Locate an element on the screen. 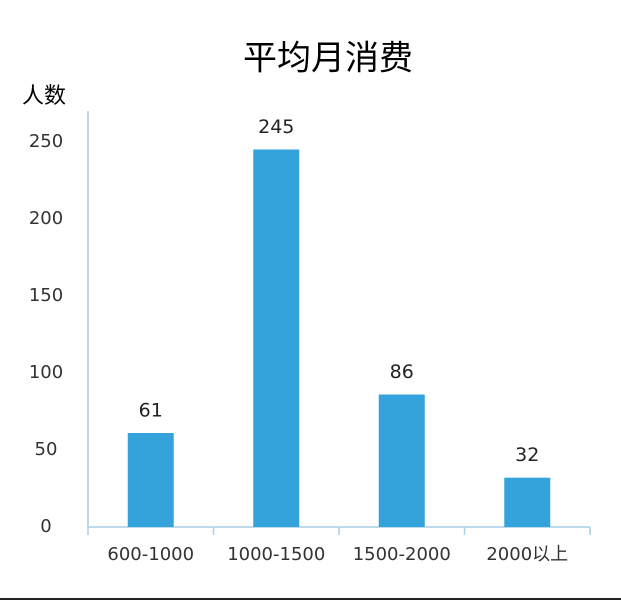  y-tick-label: 150 is located at coordinates (46, 295).